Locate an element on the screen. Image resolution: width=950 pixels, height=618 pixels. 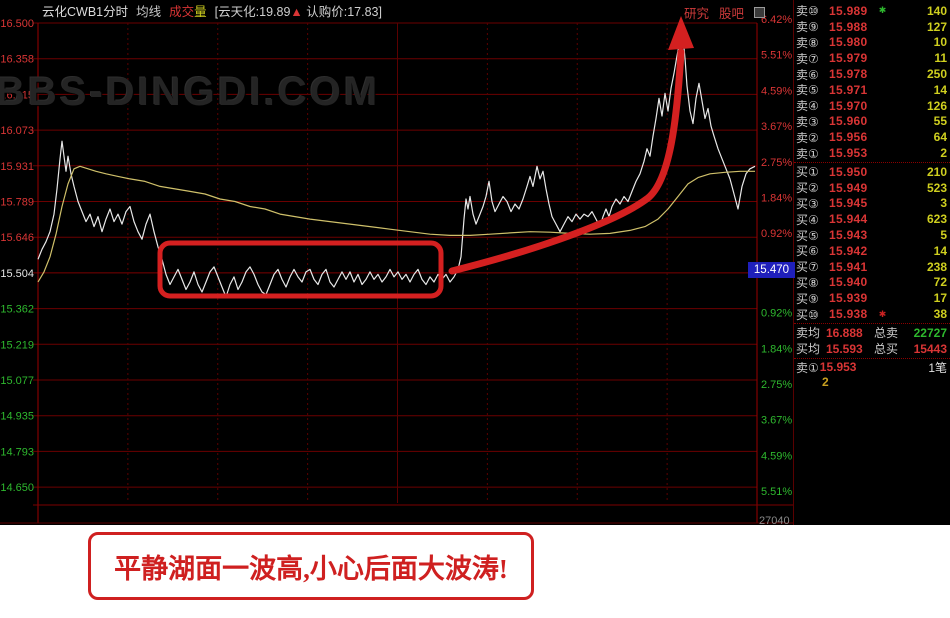
guba-link: 股吧 is located at coordinates (732, 14).